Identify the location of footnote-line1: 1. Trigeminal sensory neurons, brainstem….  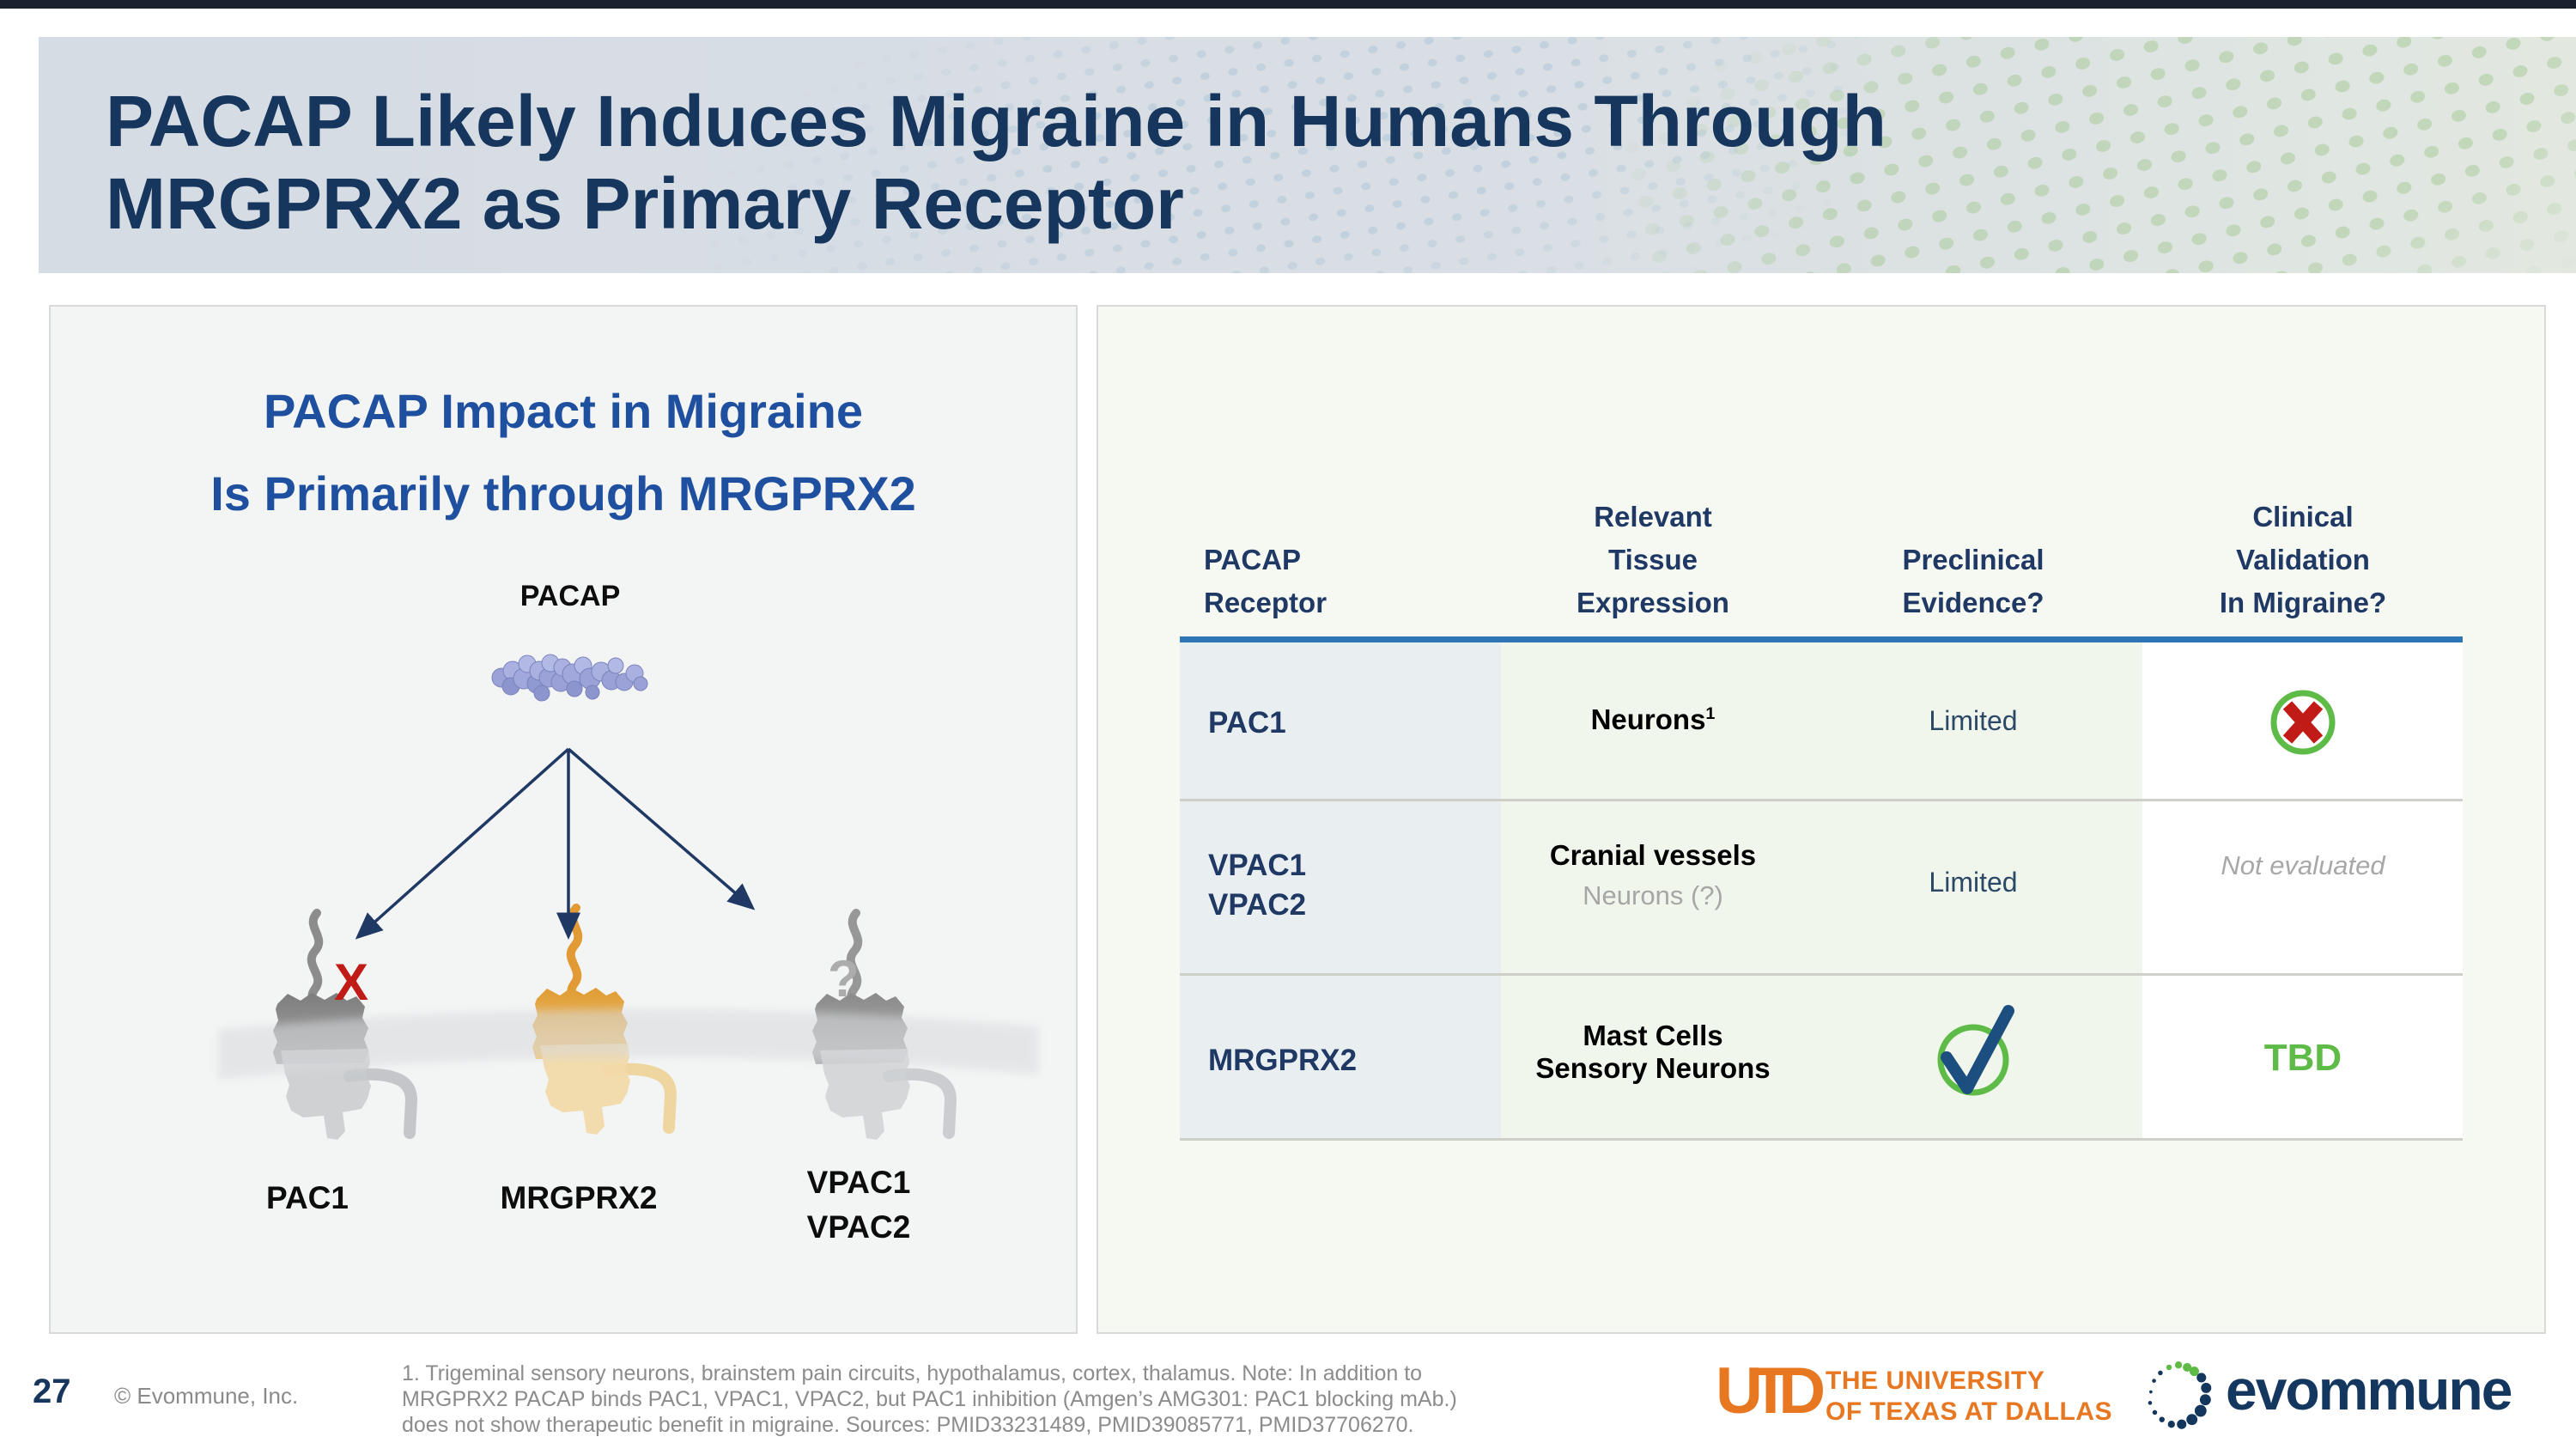
(913, 1373).